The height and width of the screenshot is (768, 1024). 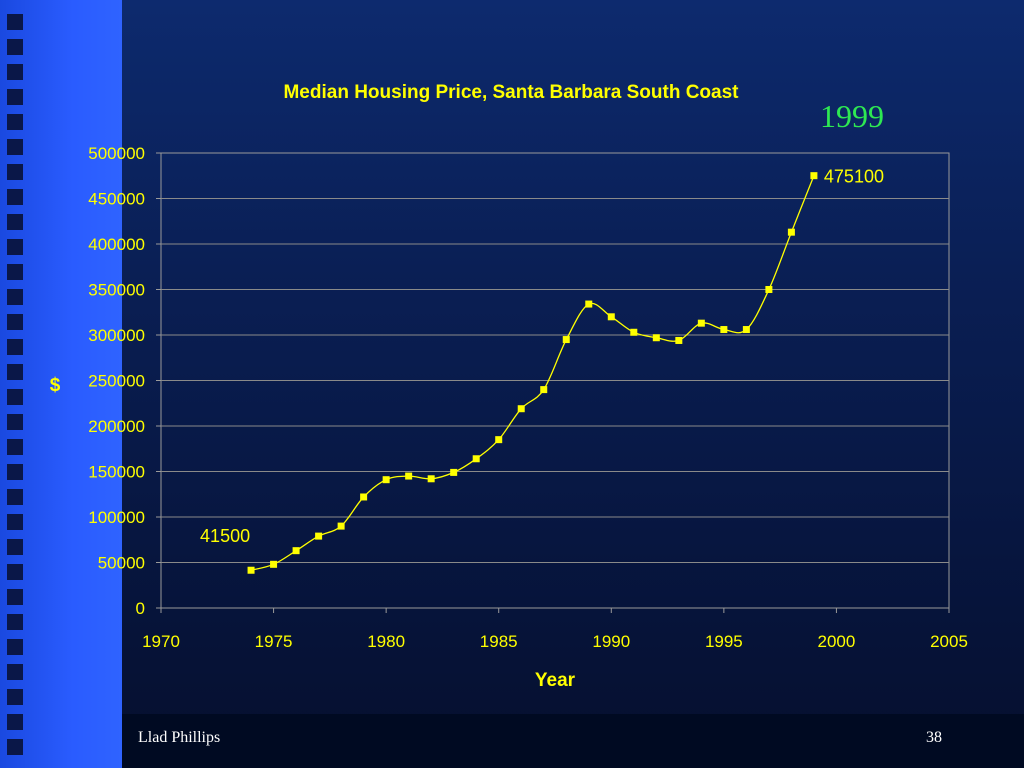 I want to click on y-tick-label: 150000, so click(x=116, y=472).